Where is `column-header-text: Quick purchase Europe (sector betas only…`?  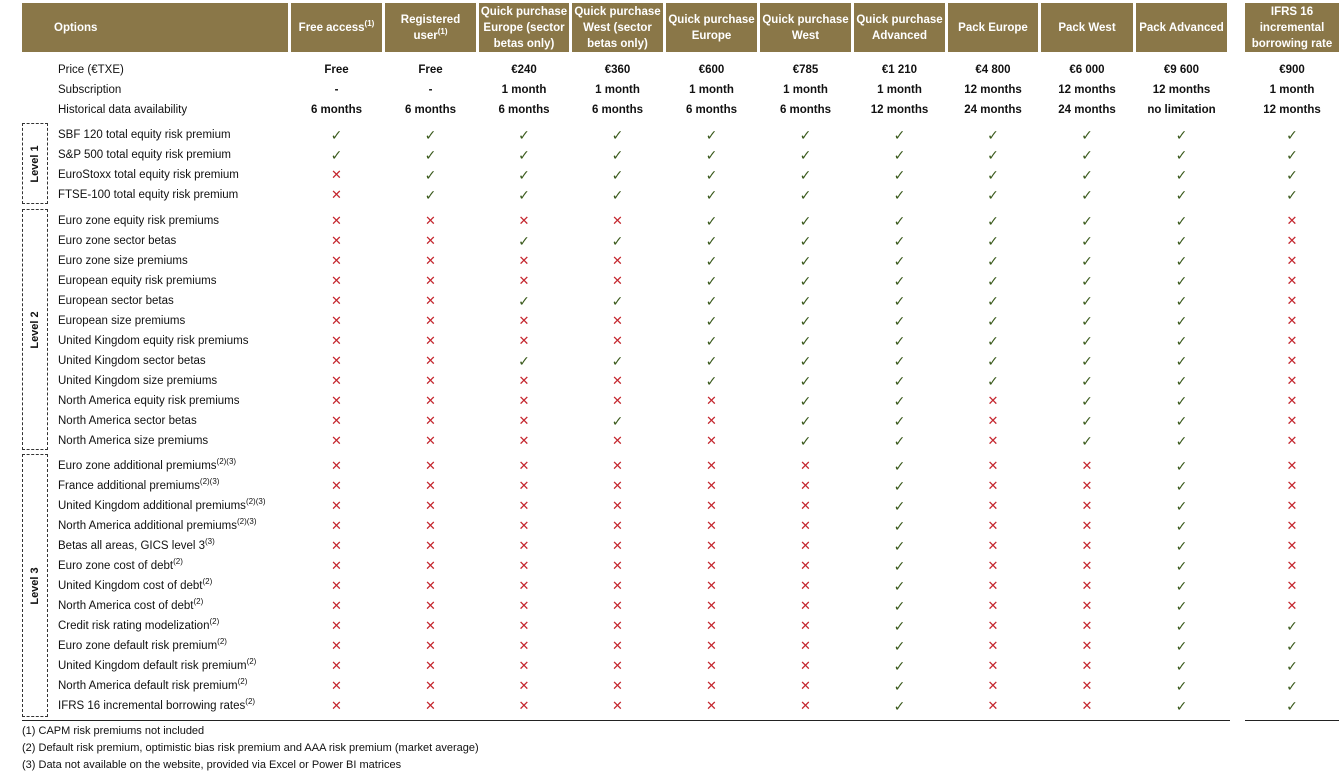
column-header-text: Quick purchase Europe (sector betas only… is located at coordinates (524, 28).